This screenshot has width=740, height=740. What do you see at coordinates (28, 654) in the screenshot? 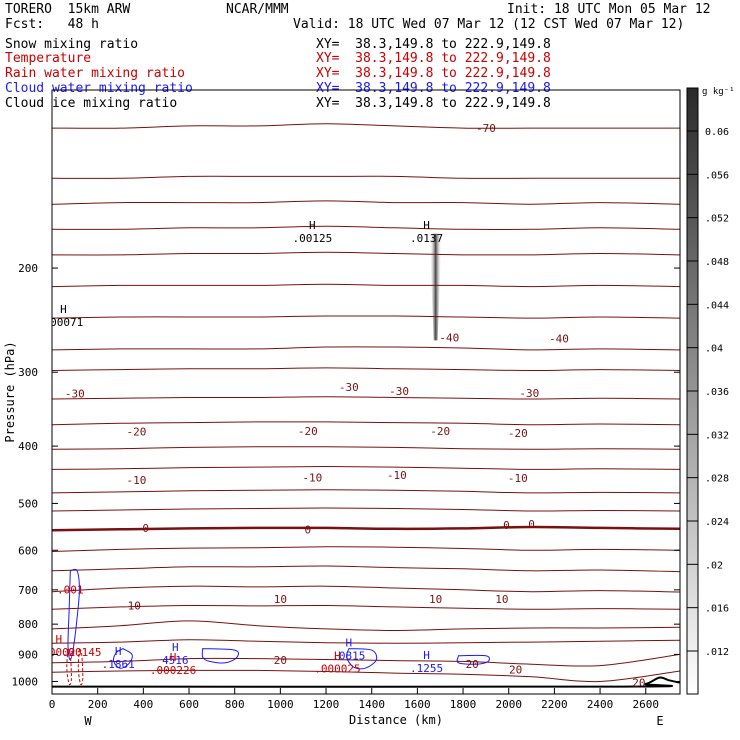
I see `y-tick-label: 900` at bounding box center [28, 654].